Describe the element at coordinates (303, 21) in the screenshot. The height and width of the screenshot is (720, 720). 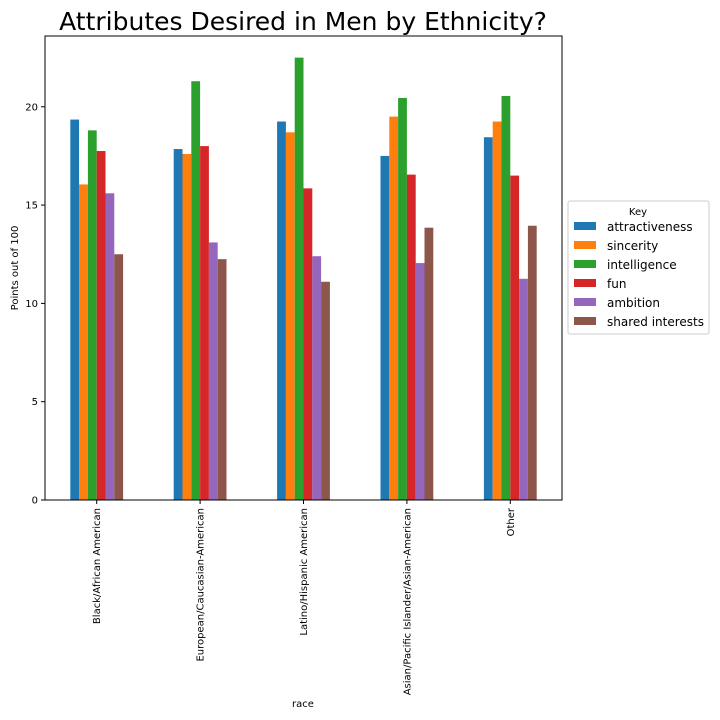
I see `chart-title: Attributes Desired in Men by Ethnicity?` at that location.